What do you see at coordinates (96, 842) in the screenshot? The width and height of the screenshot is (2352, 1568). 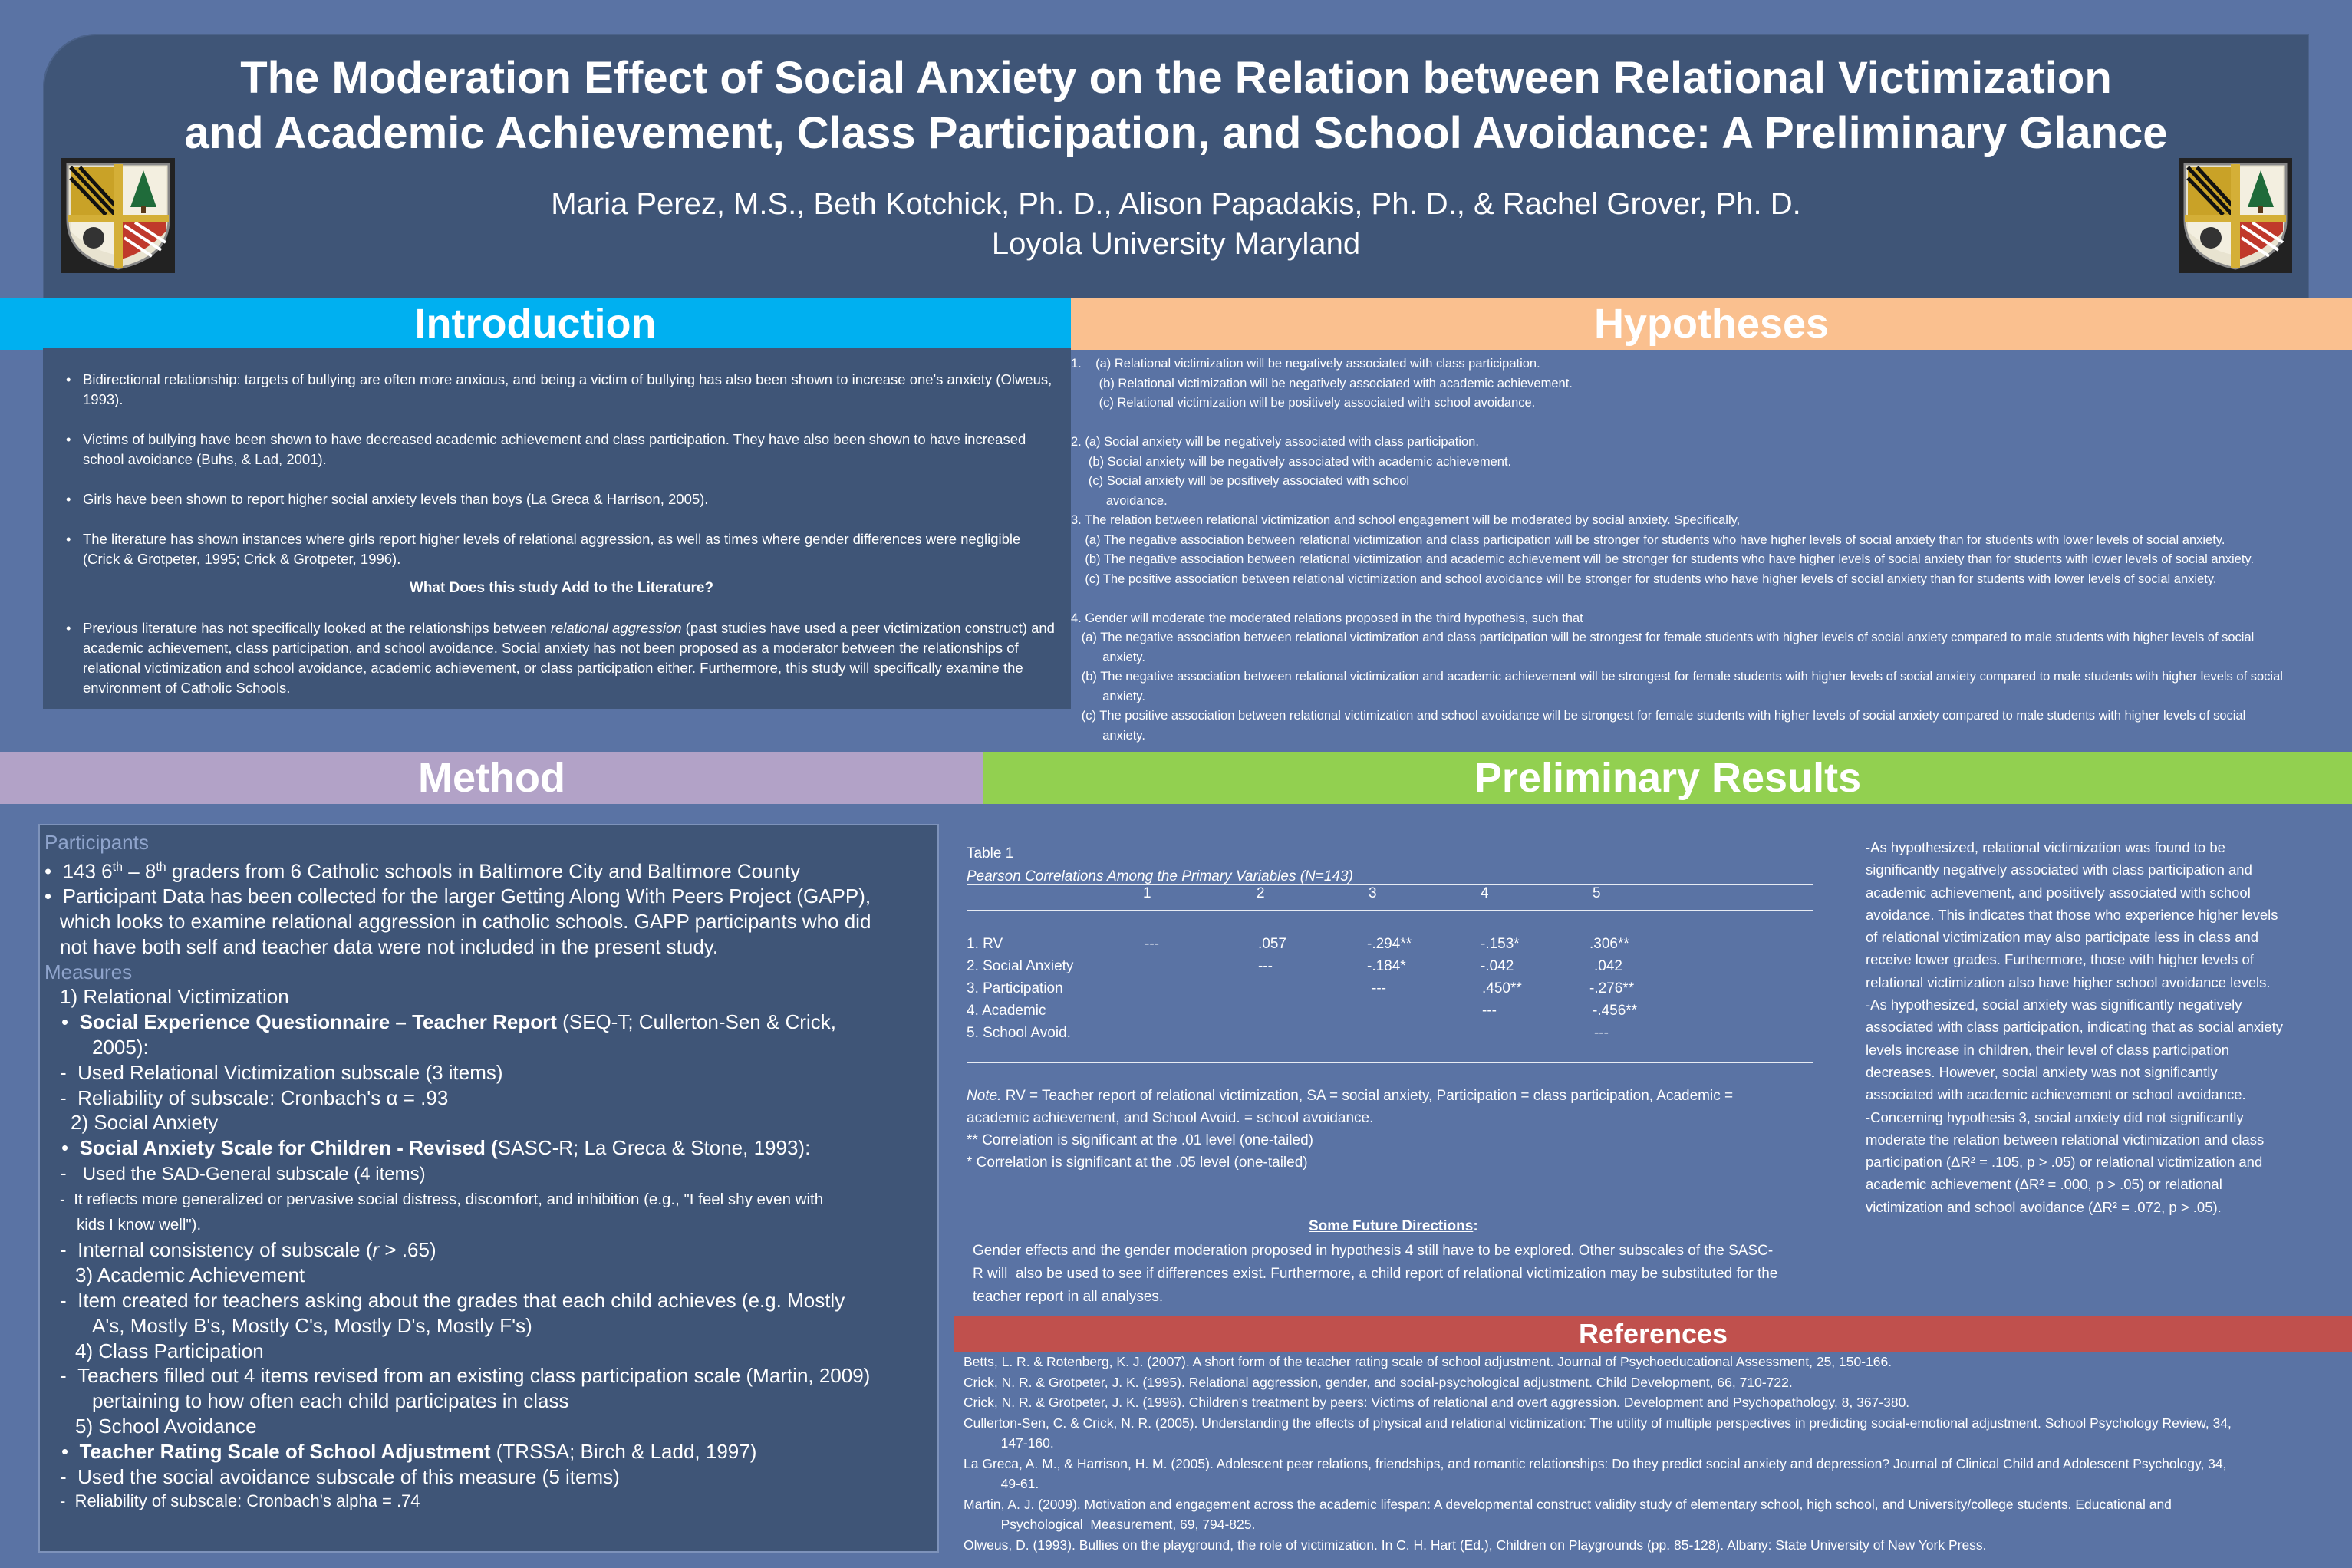 I see `participants-heading: Participants` at bounding box center [96, 842].